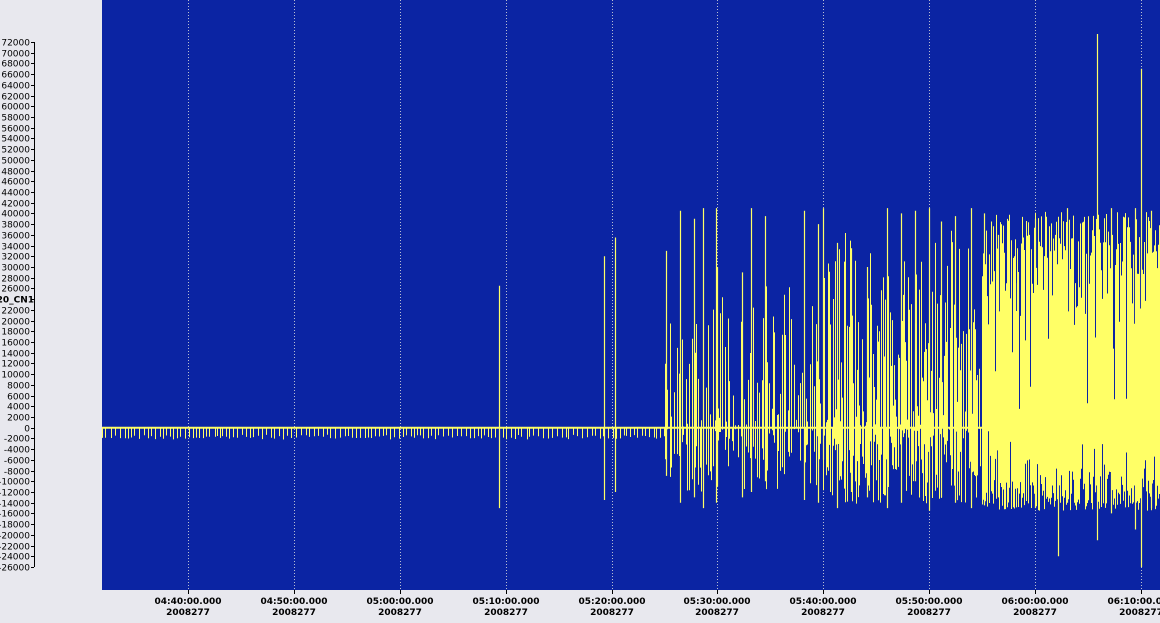 The width and height of the screenshot is (1160, 623). Describe the element at coordinates (15, 376) in the screenshot. I see `y-tick-label-10000: 10000` at that location.